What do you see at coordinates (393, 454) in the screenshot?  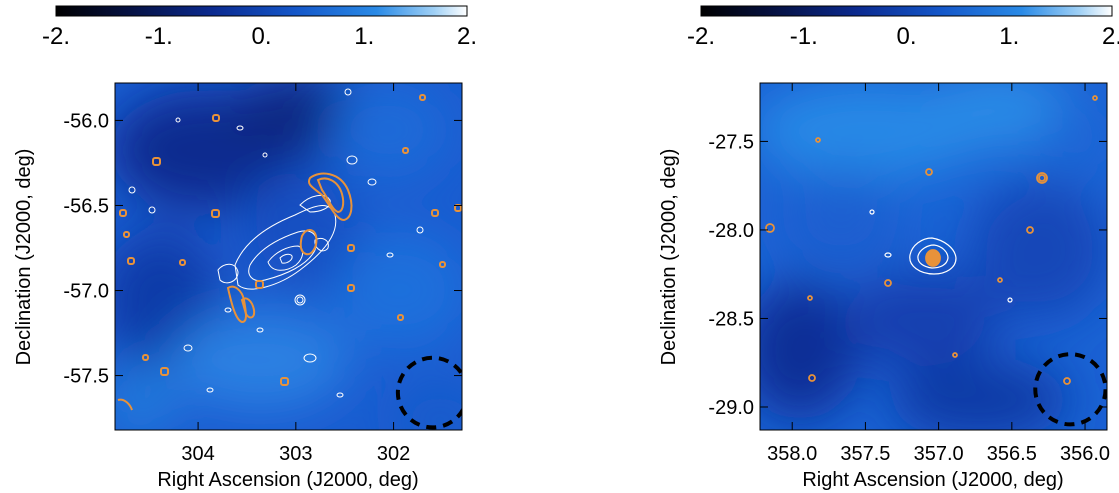 I see `x-tick-label: 302` at bounding box center [393, 454].